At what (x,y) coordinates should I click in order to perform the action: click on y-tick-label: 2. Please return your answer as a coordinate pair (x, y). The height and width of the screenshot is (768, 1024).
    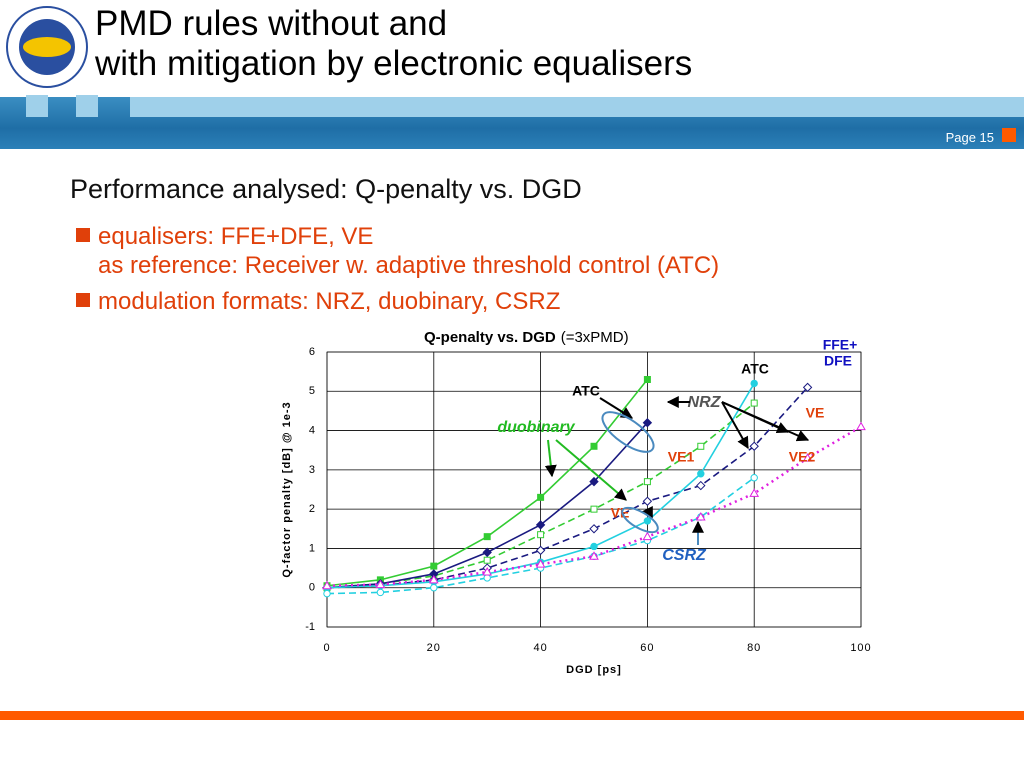
    Looking at the image, I should click on (312, 509).